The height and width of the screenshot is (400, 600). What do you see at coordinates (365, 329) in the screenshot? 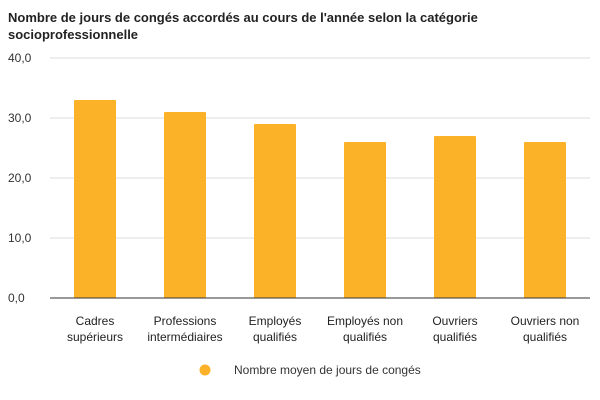
I see `x-tick-label: Employés non qualifiés` at bounding box center [365, 329].